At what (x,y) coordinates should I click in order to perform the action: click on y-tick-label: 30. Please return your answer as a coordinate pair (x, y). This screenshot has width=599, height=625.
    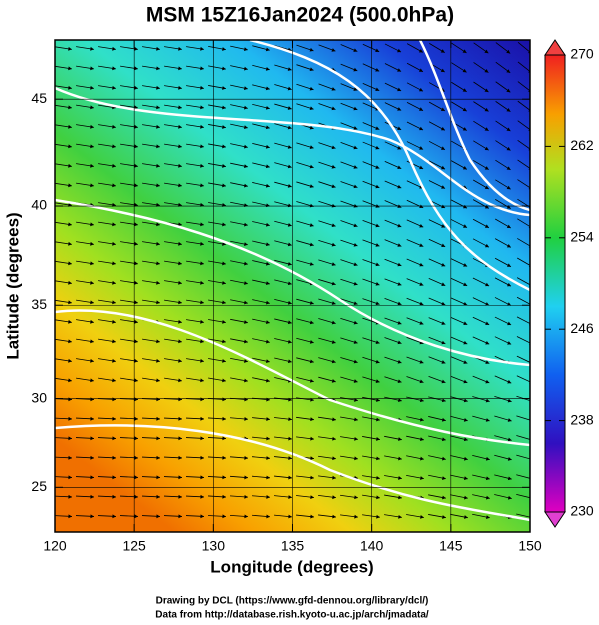
    Looking at the image, I should click on (39, 397).